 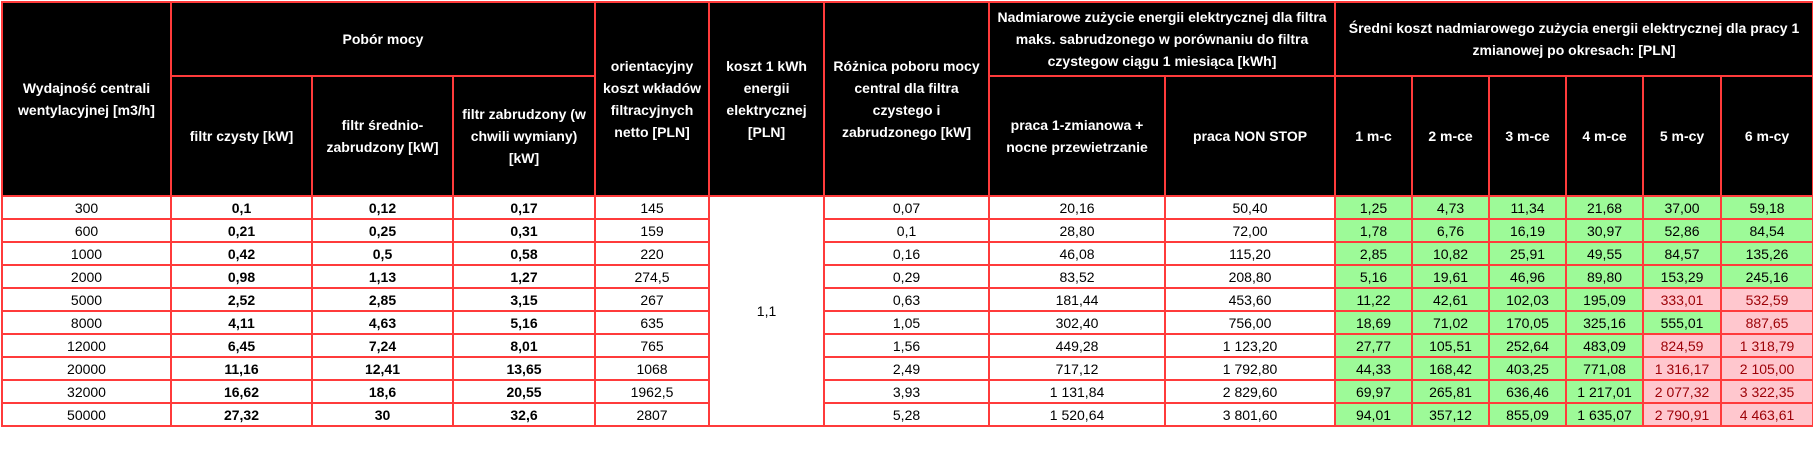 What do you see at coordinates (1605, 253) in the screenshot?
I see `cell-period-cost: 49,55` at bounding box center [1605, 253].